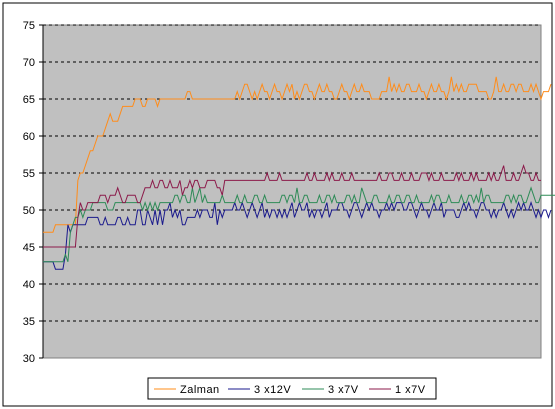 The width and height of the screenshot is (555, 409). What do you see at coordinates (29, 322) in the screenshot?
I see `y-tick-label: 35` at bounding box center [29, 322].